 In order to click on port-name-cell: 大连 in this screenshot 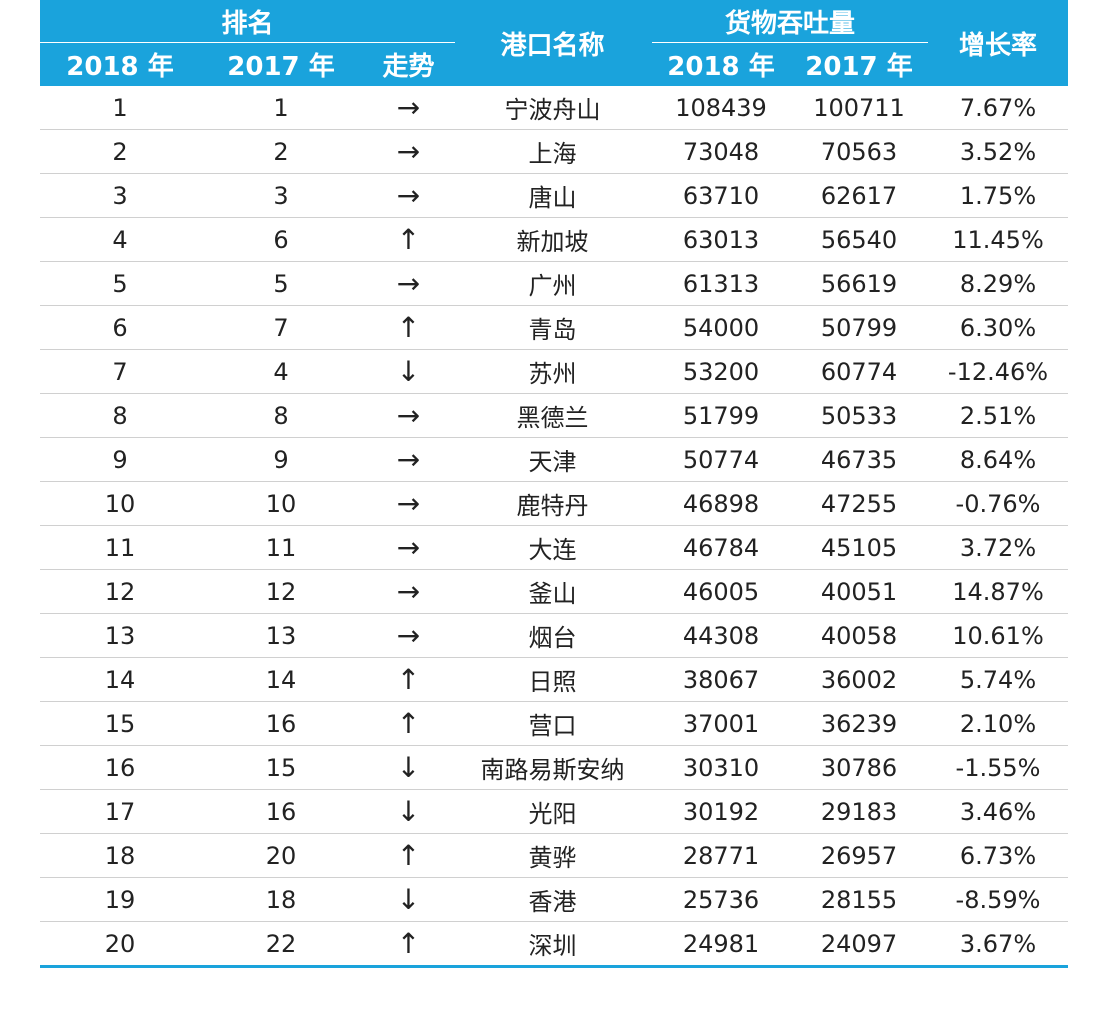, I will do `click(552, 550)`.